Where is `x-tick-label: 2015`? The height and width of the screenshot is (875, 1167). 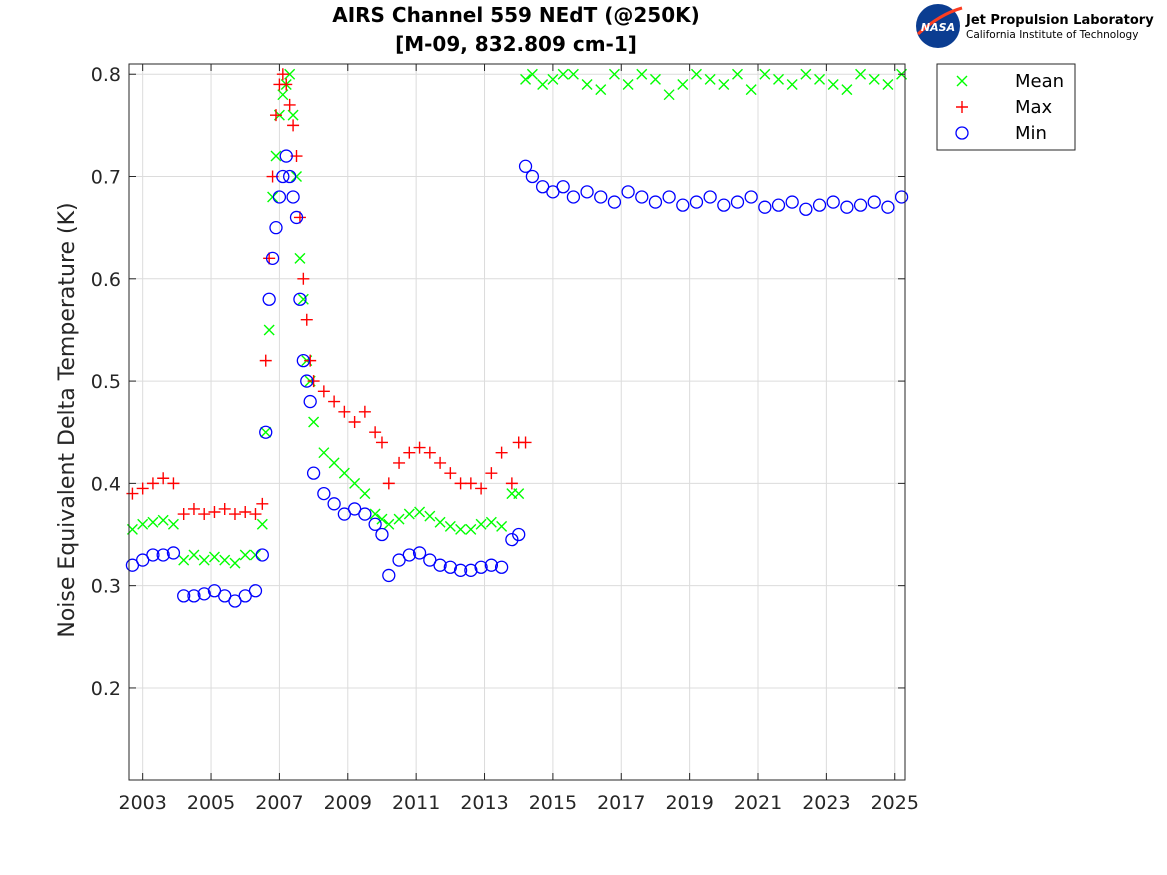 x-tick-label: 2015 is located at coordinates (553, 803).